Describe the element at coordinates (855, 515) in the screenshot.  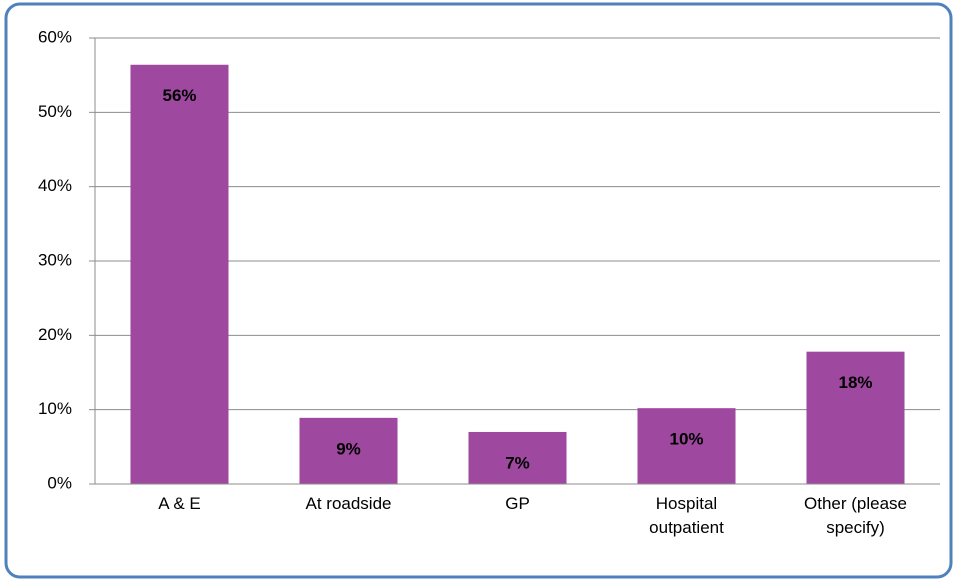
I see `x-tick-label: Other (please specify)` at that location.